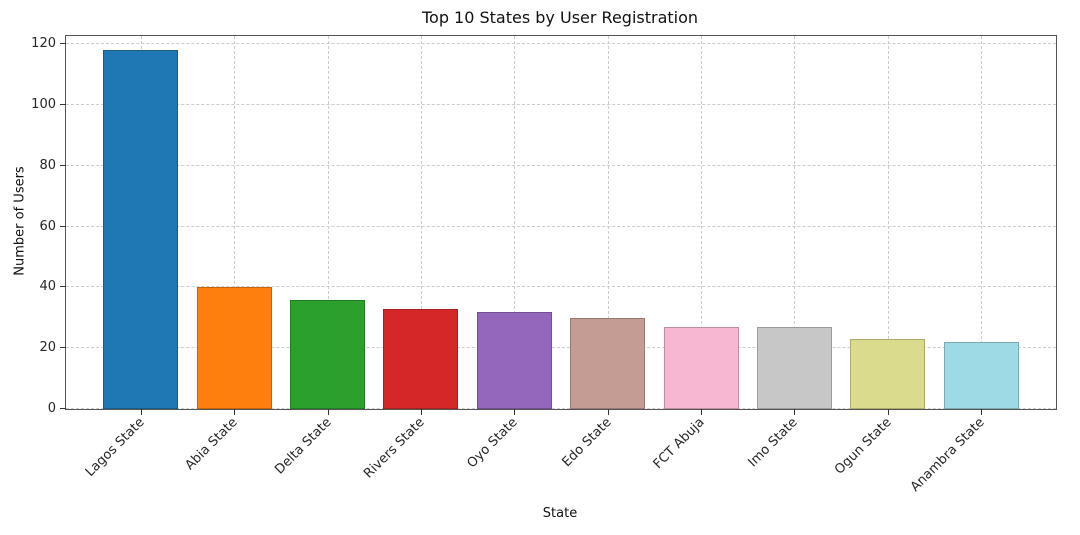 The height and width of the screenshot is (535, 1080). Describe the element at coordinates (560, 513) in the screenshot. I see `x-axis-label: State` at that location.